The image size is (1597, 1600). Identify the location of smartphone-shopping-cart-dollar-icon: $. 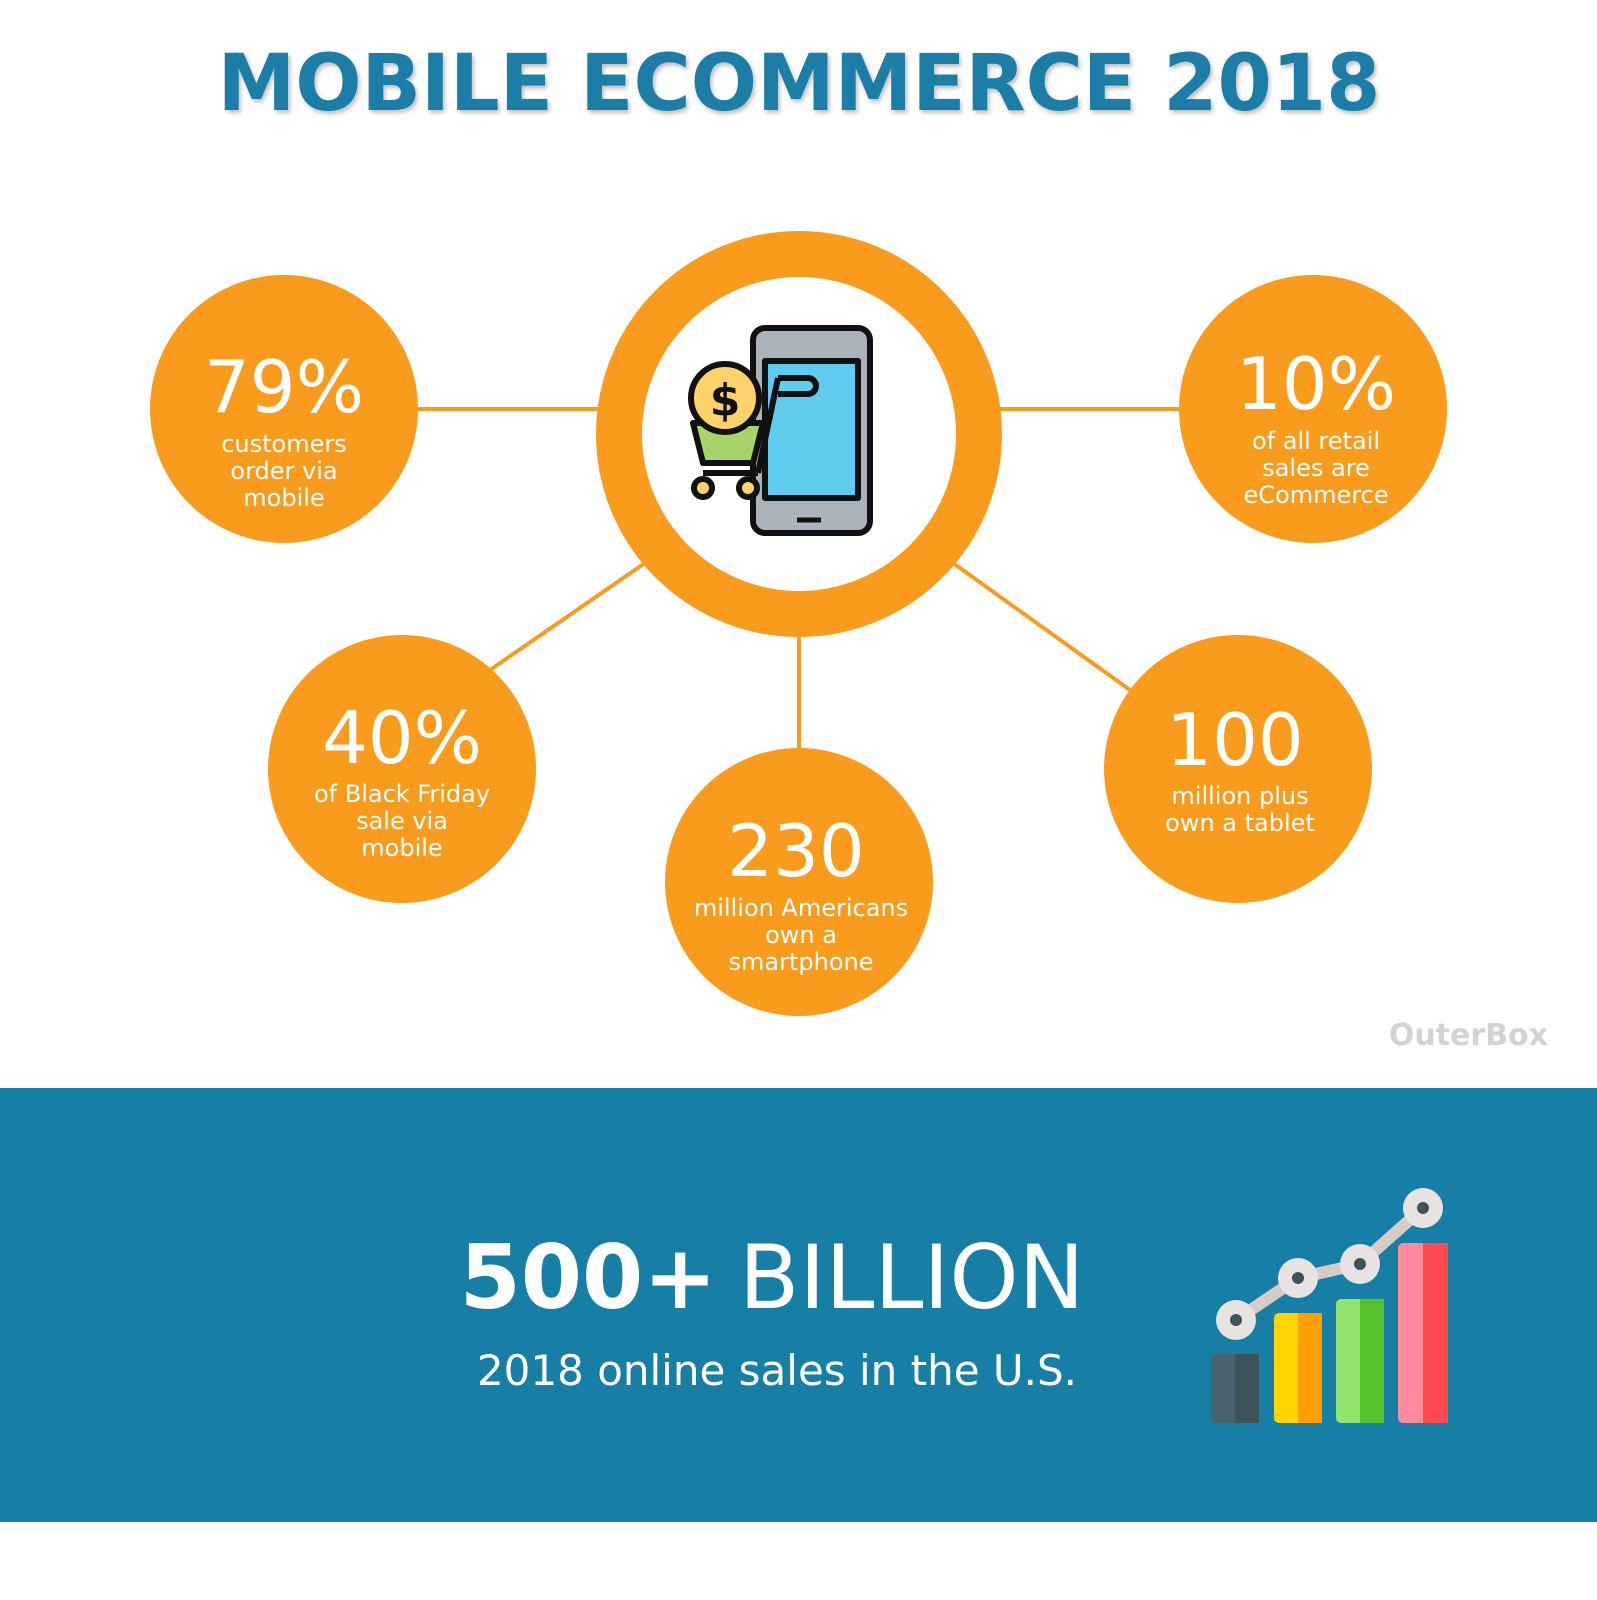
(780, 430).